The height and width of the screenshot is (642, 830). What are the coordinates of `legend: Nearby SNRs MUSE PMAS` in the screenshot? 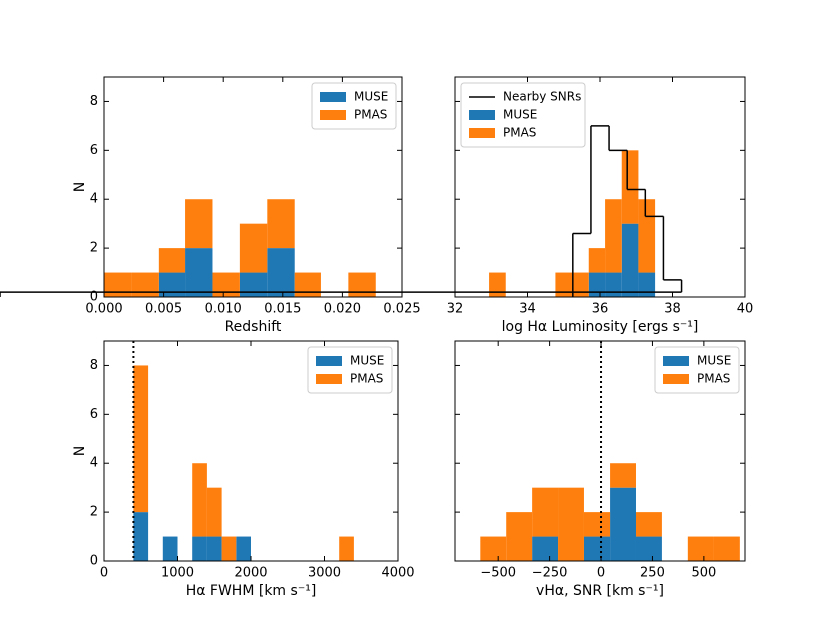 It's located at (523, 115).